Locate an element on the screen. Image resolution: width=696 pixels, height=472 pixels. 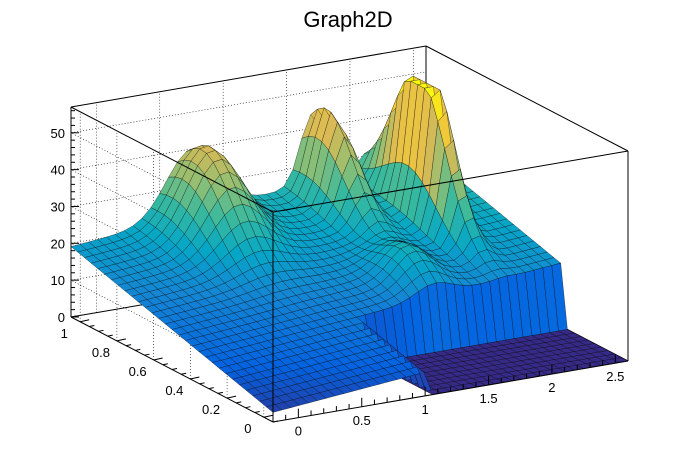
y-tick-label: 0.8 is located at coordinates (101, 352).